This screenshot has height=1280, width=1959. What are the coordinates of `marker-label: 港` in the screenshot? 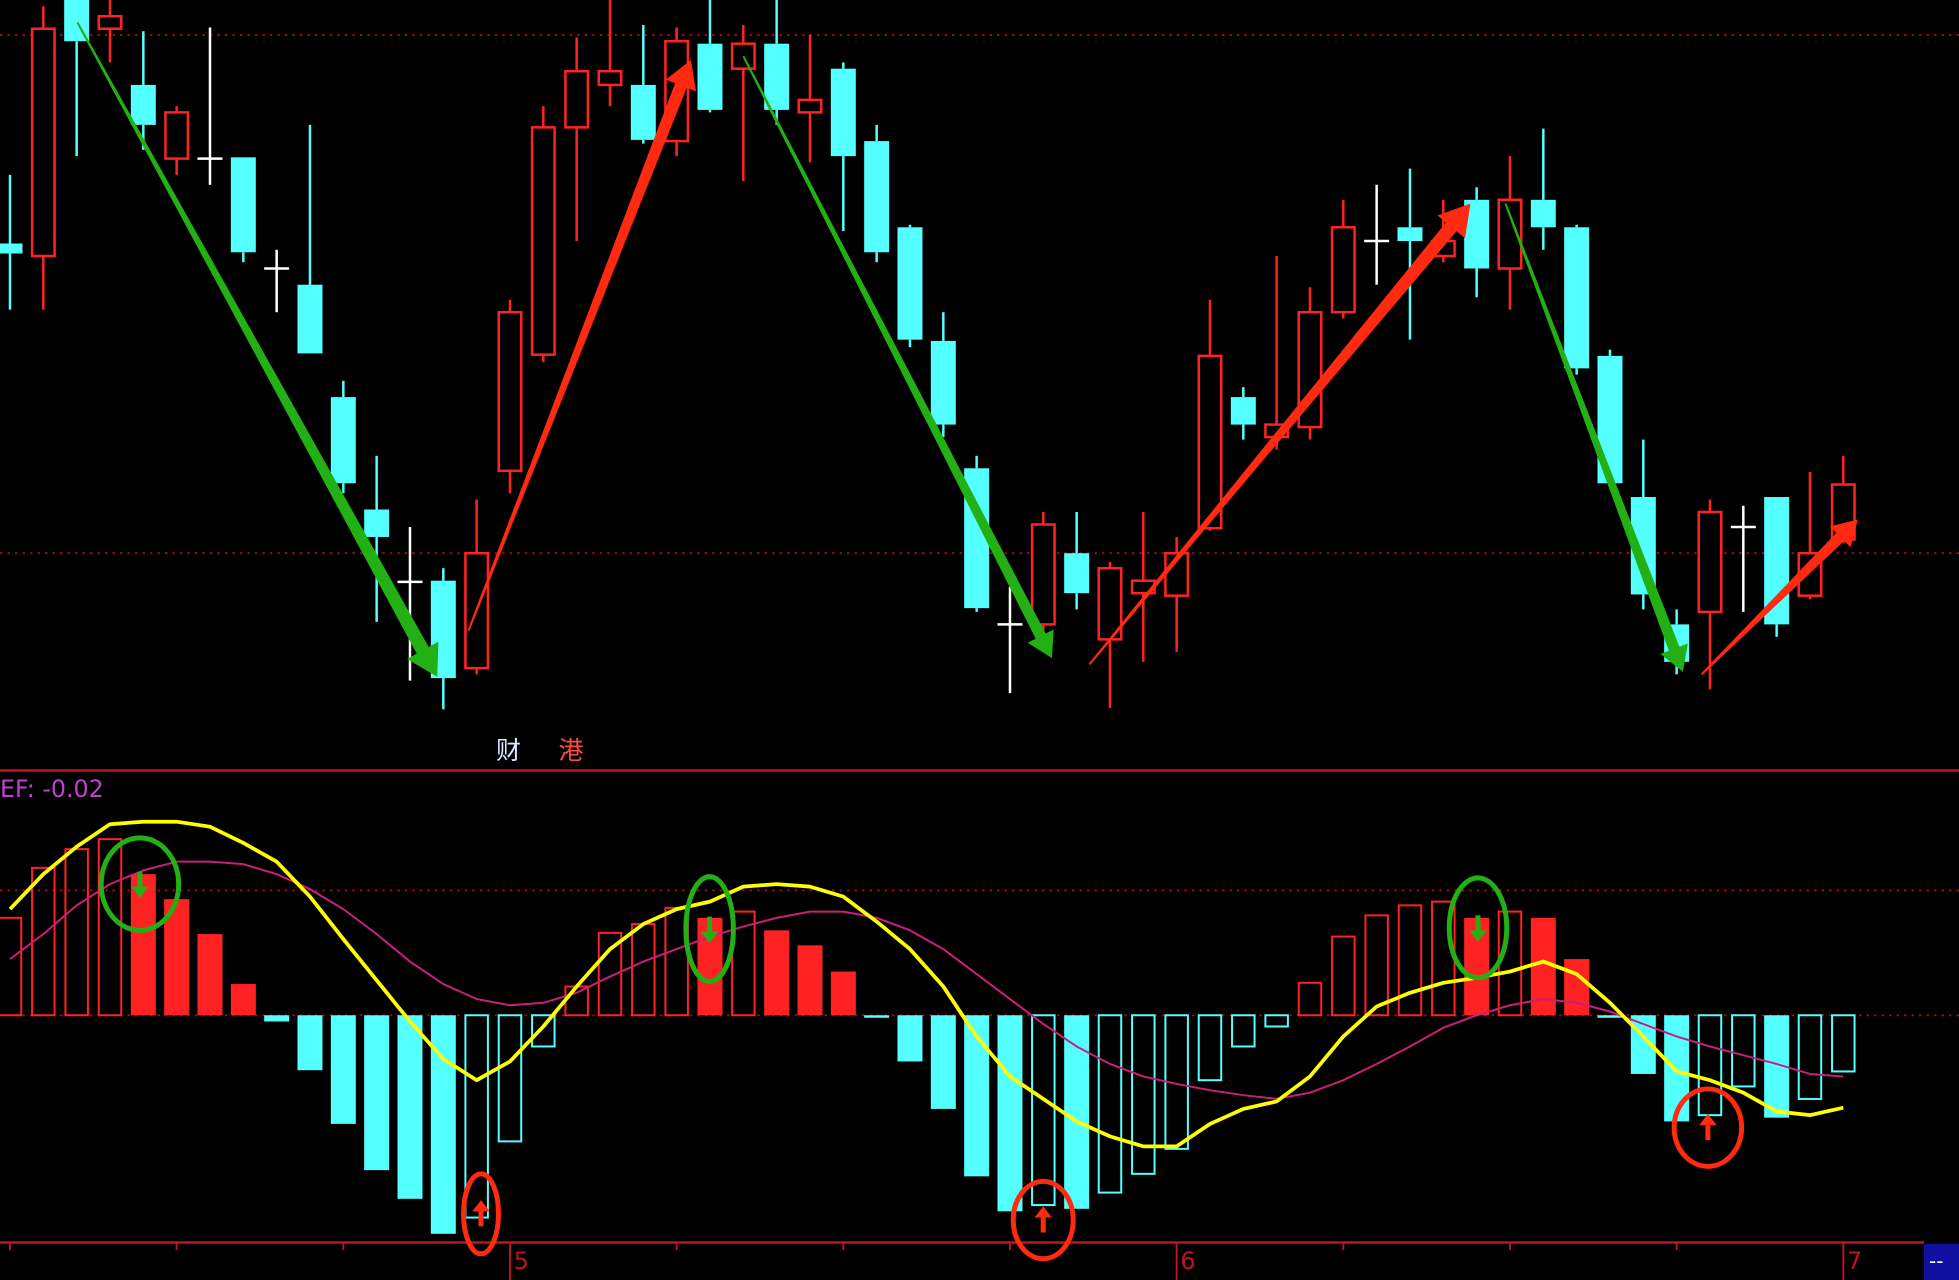 It's located at (570, 750).